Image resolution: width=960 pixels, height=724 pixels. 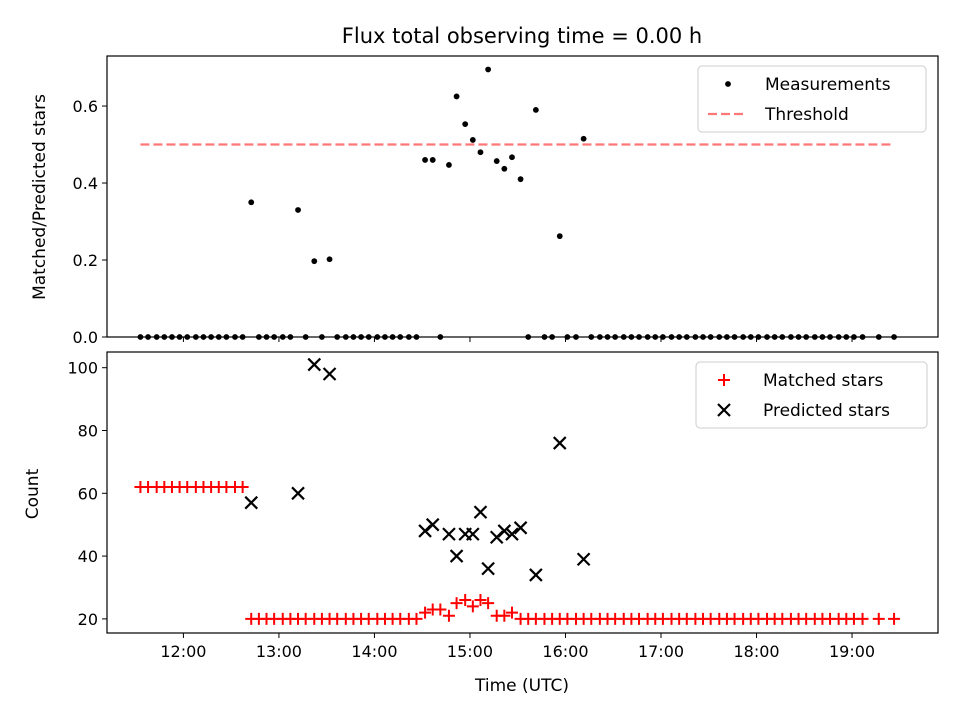 What do you see at coordinates (279, 651) in the screenshot?
I see `x-tick-label: 13:00` at bounding box center [279, 651].